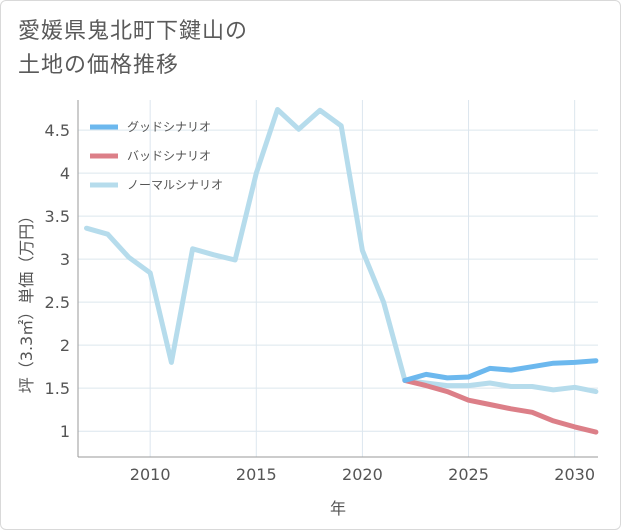 The image size is (621, 530). What do you see at coordinates (65, 259) in the screenshot?
I see `y-tick-label: 3` at bounding box center [65, 259].